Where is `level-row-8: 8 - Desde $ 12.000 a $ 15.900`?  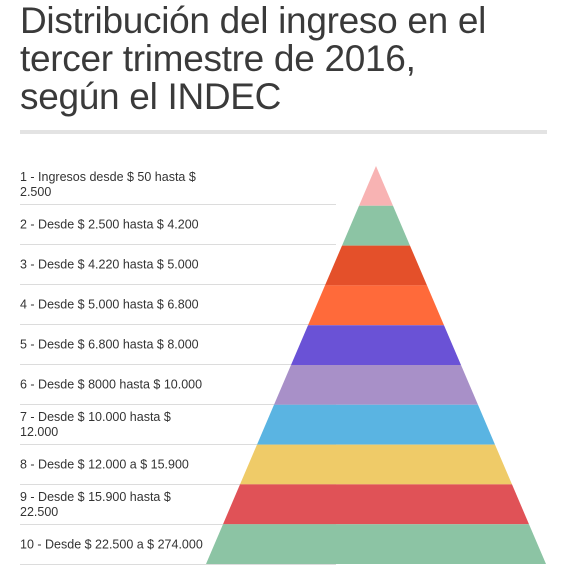 level-row-8: 8 - Desde $ 12.000 a $ 15.900 is located at coordinates (178, 465).